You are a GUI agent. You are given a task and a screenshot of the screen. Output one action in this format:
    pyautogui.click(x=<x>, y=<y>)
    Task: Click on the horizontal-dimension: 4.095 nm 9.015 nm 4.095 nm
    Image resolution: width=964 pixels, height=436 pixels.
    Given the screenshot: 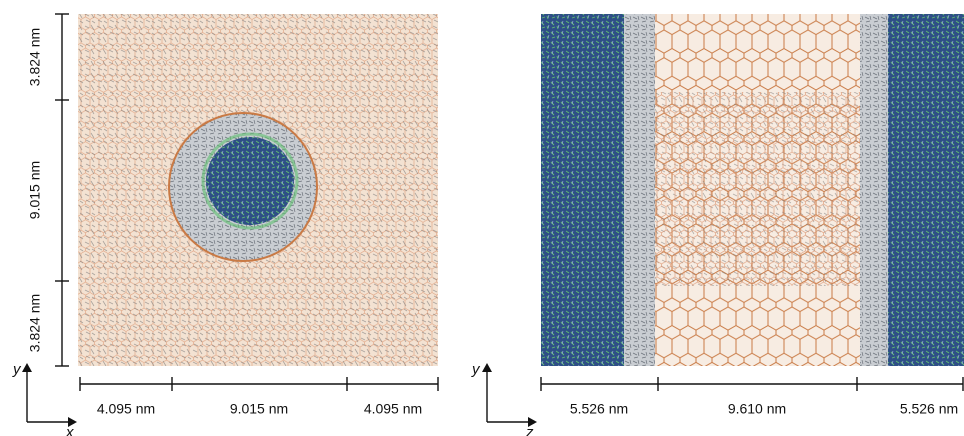 What is the action you would take?
    pyautogui.click(x=259, y=397)
    